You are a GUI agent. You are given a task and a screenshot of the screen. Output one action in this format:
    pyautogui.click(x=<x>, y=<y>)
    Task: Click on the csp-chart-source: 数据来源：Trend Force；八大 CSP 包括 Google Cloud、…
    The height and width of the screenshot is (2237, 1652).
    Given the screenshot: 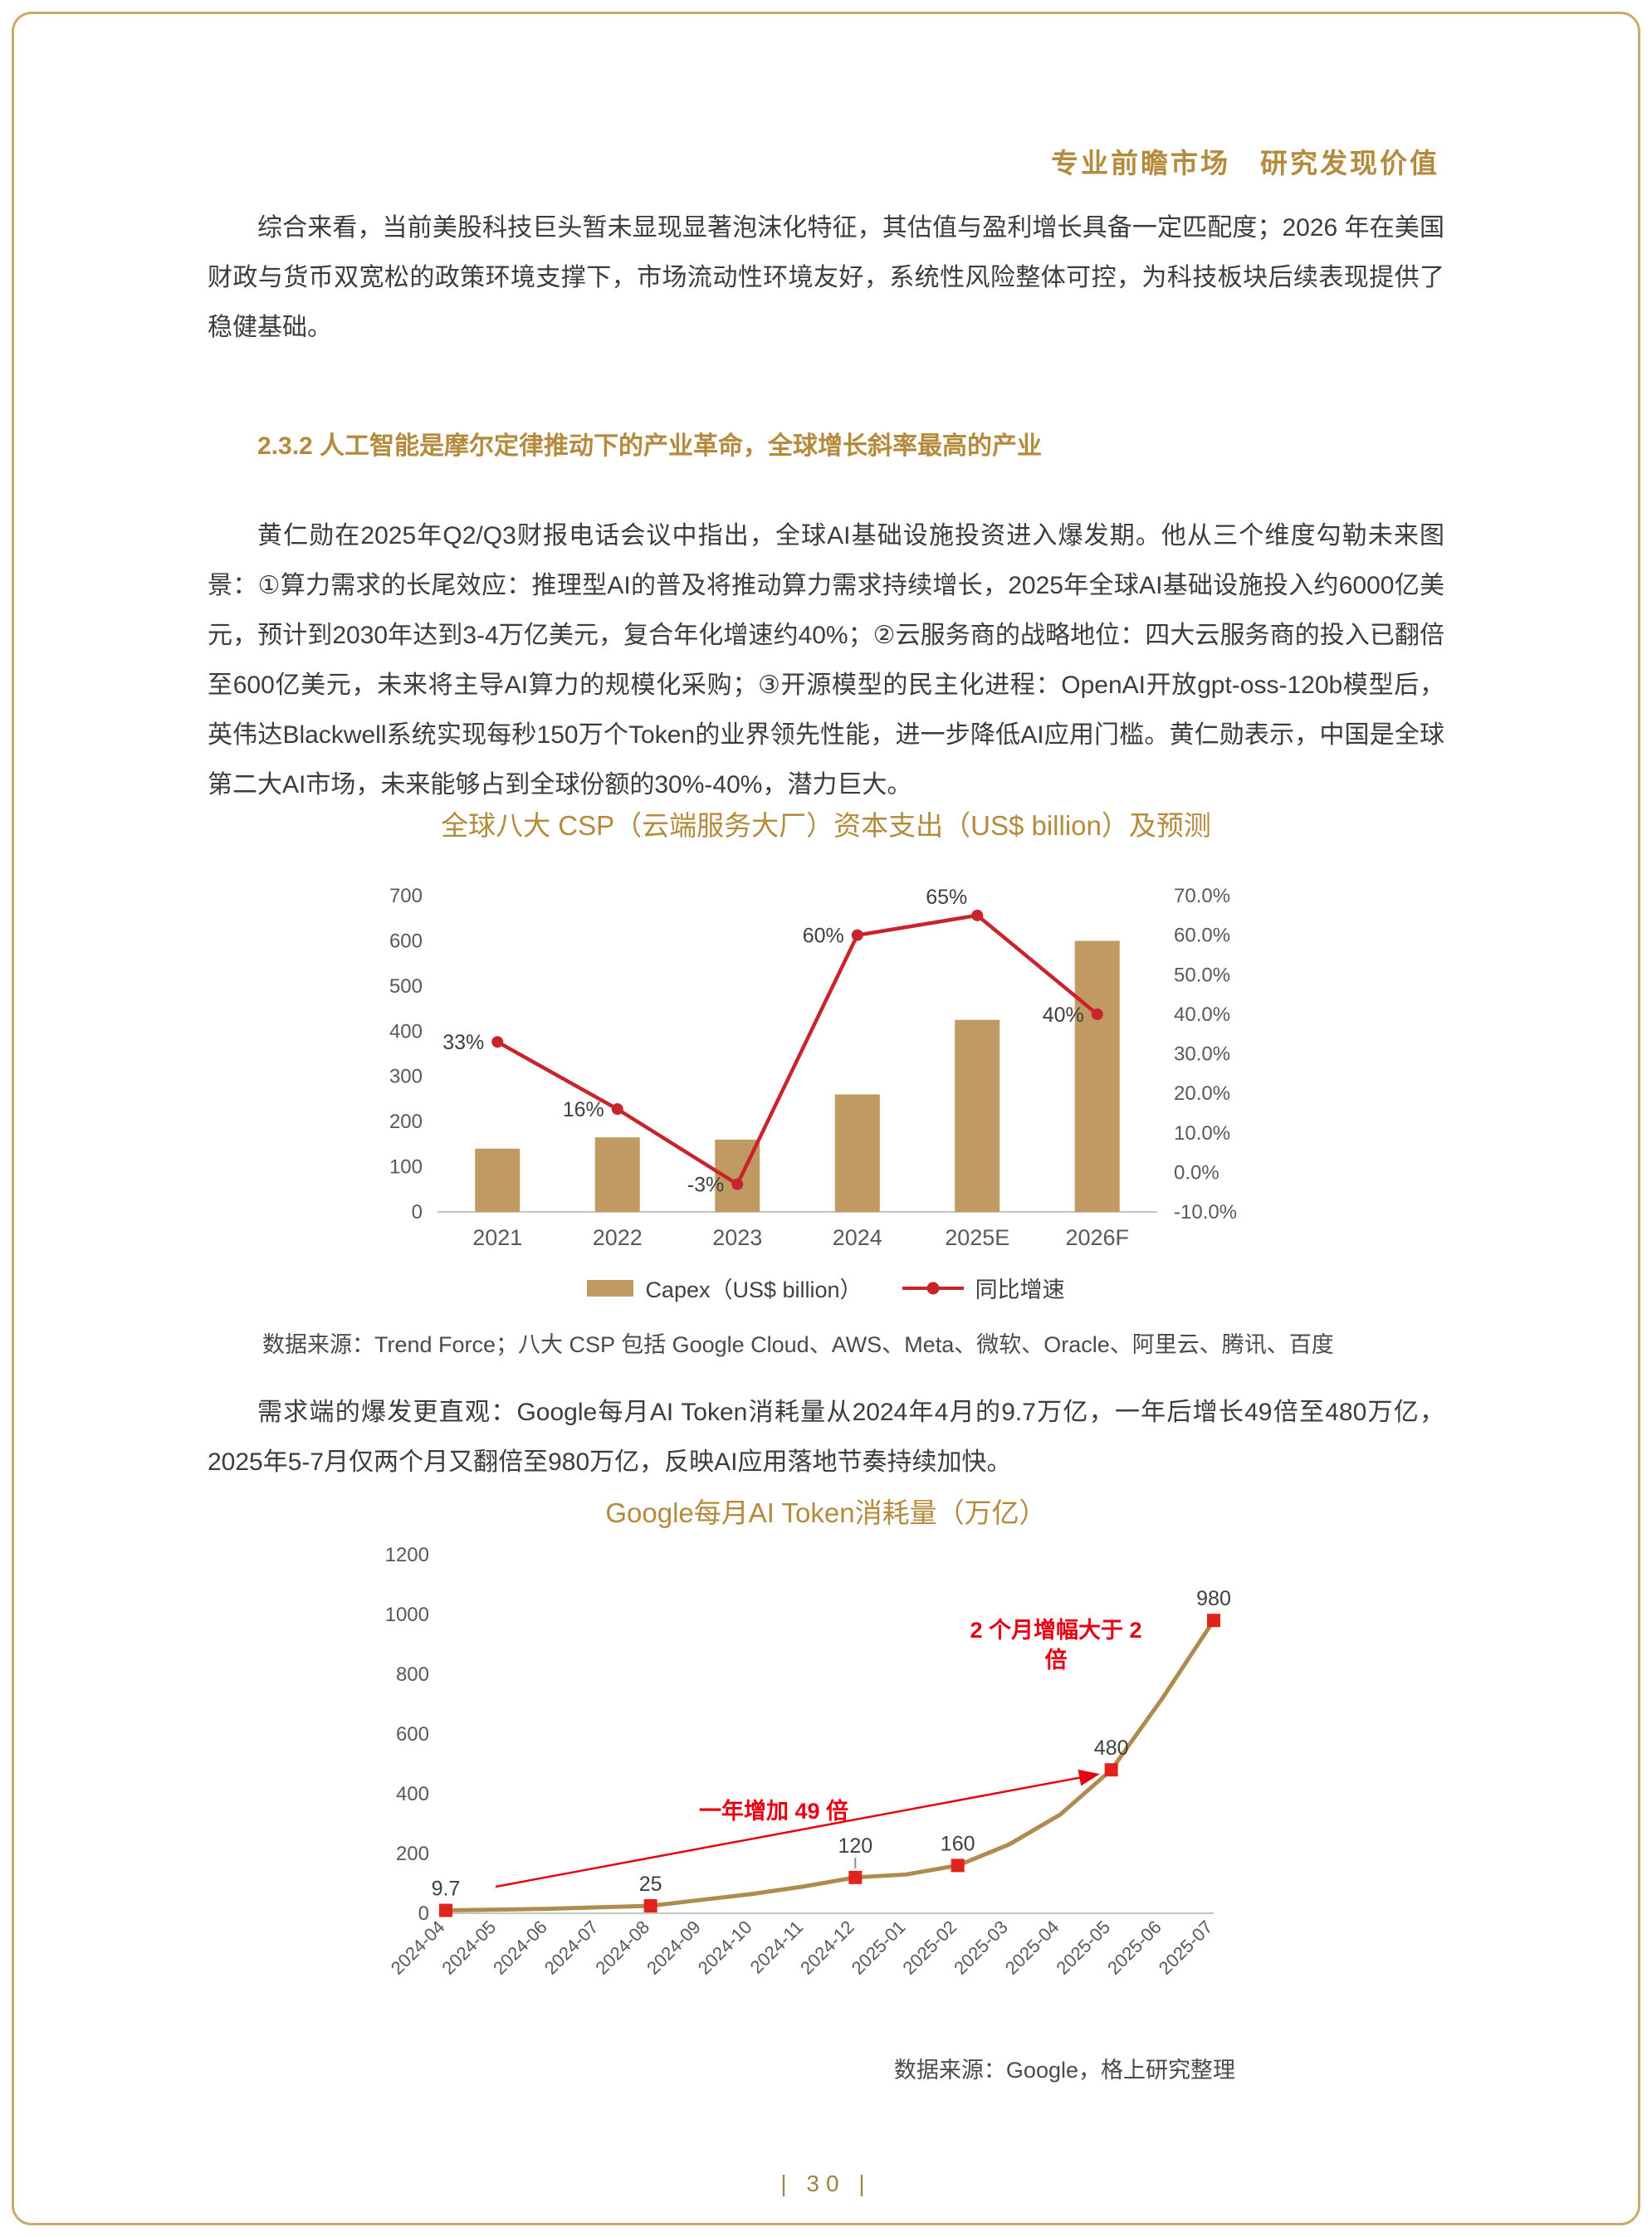 What is the action you would take?
    pyautogui.click(x=798, y=1344)
    